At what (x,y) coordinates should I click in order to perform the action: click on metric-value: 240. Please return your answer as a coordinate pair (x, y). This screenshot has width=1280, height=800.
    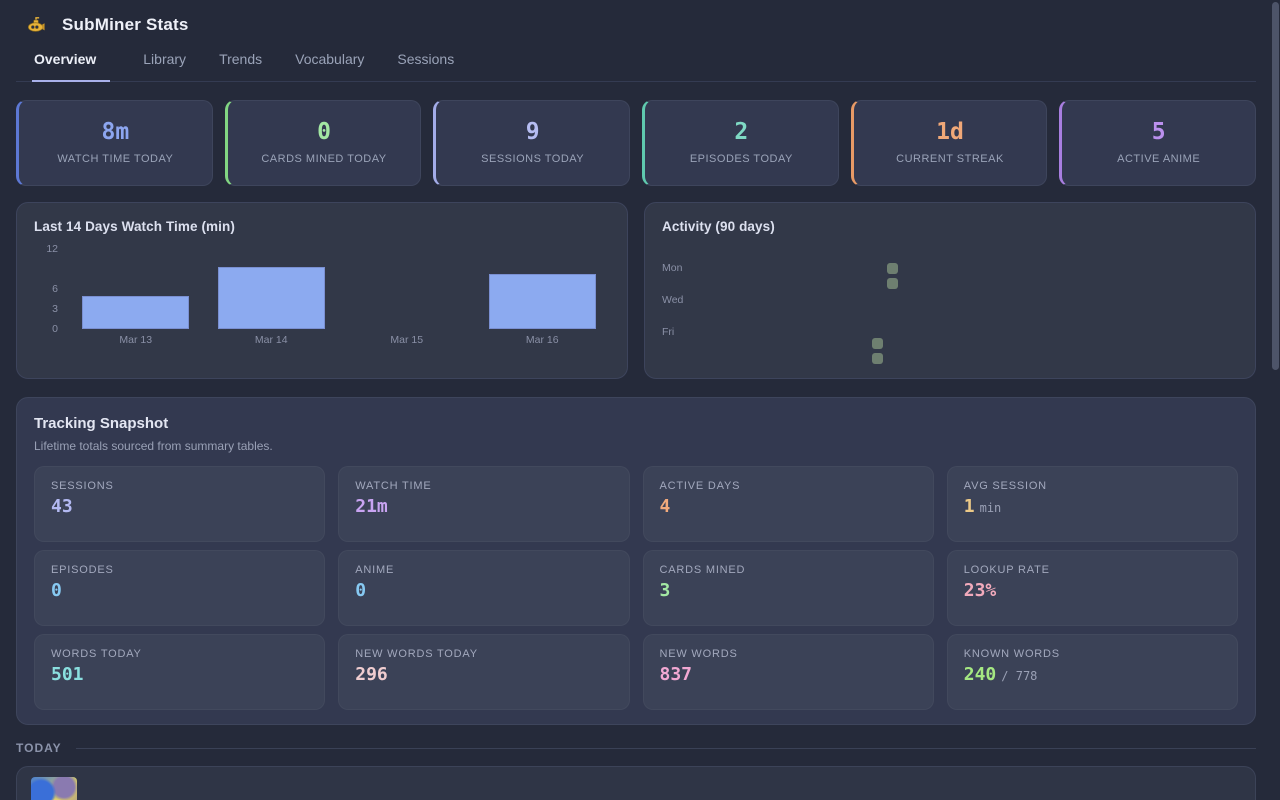
    Looking at the image, I should click on (980, 674).